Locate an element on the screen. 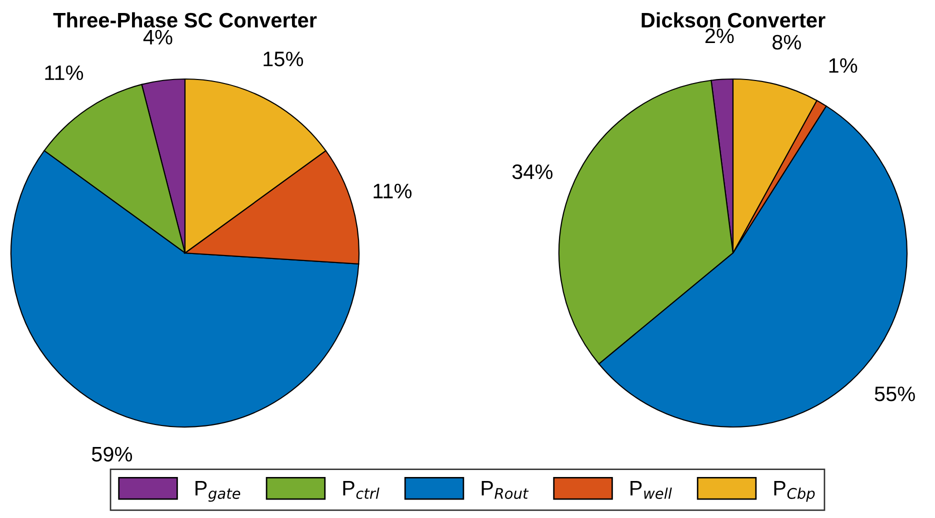  data-label: 2% is located at coordinates (719, 36).